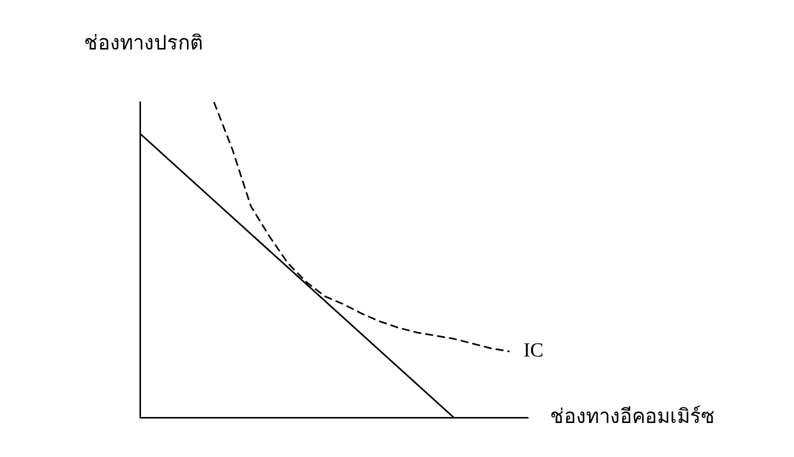  I want to click on series-label: IC, so click(534, 351).